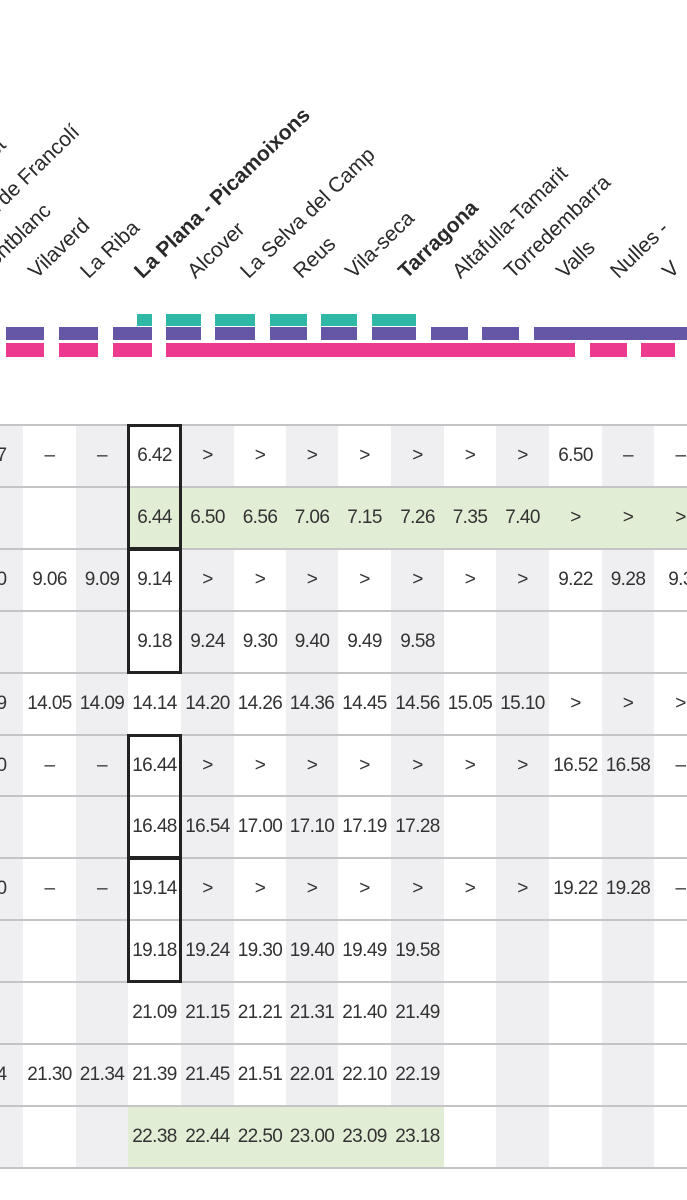 The height and width of the screenshot is (1200, 687). I want to click on station-label: Nulles -, so click(640, 250).